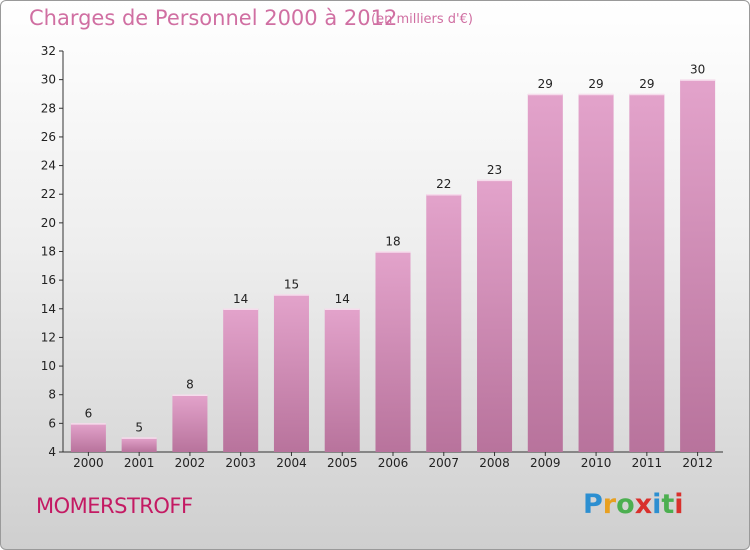 This screenshot has width=750, height=550. What do you see at coordinates (443, 463) in the screenshot?
I see `x-tick-label: 2007` at bounding box center [443, 463].